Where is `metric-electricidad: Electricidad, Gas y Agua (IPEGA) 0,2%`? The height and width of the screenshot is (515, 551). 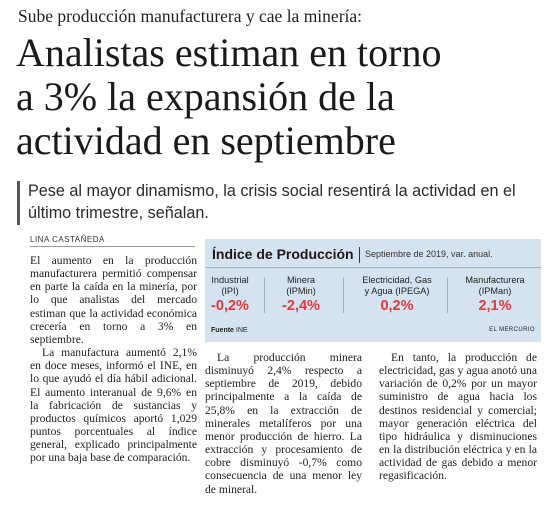 metric-electricidad: Electricidad, Gas y Agua (IPEGA) 0,2% is located at coordinates (397, 294).